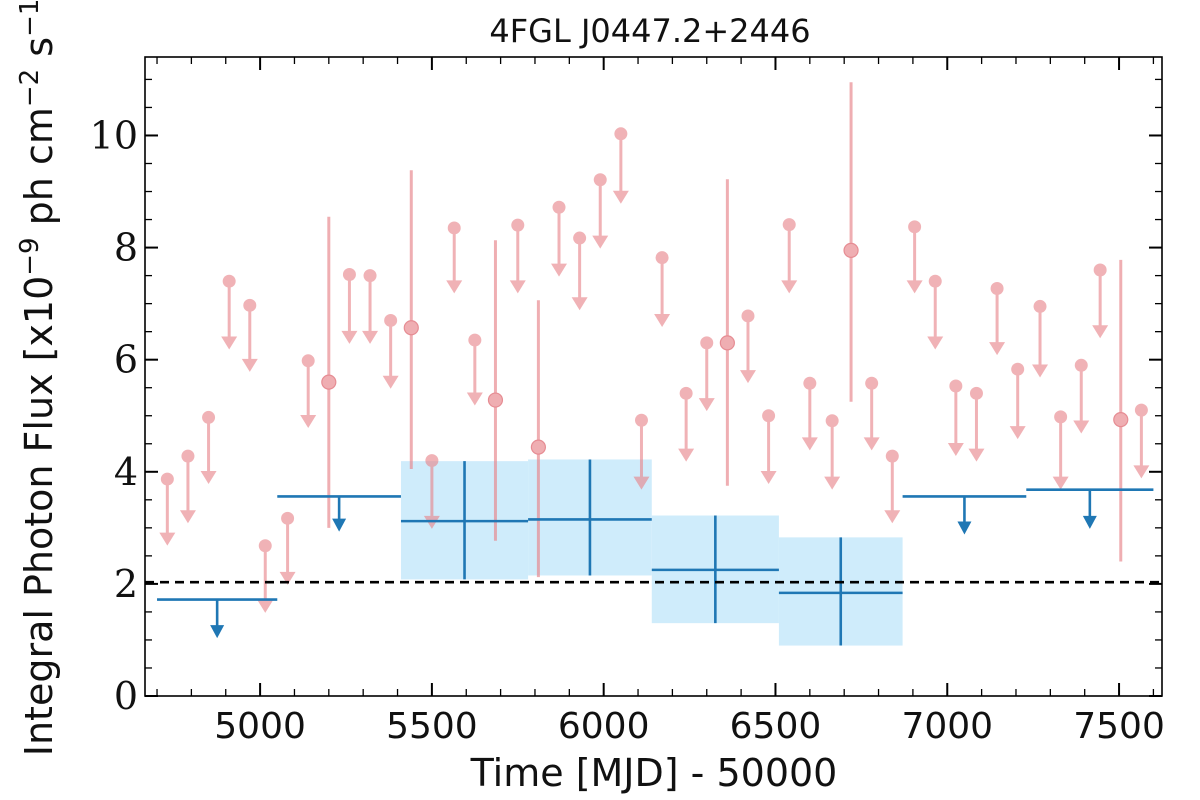 The width and height of the screenshot is (1200, 800). I want to click on x-tick-label-0: 5000, so click(260, 726).